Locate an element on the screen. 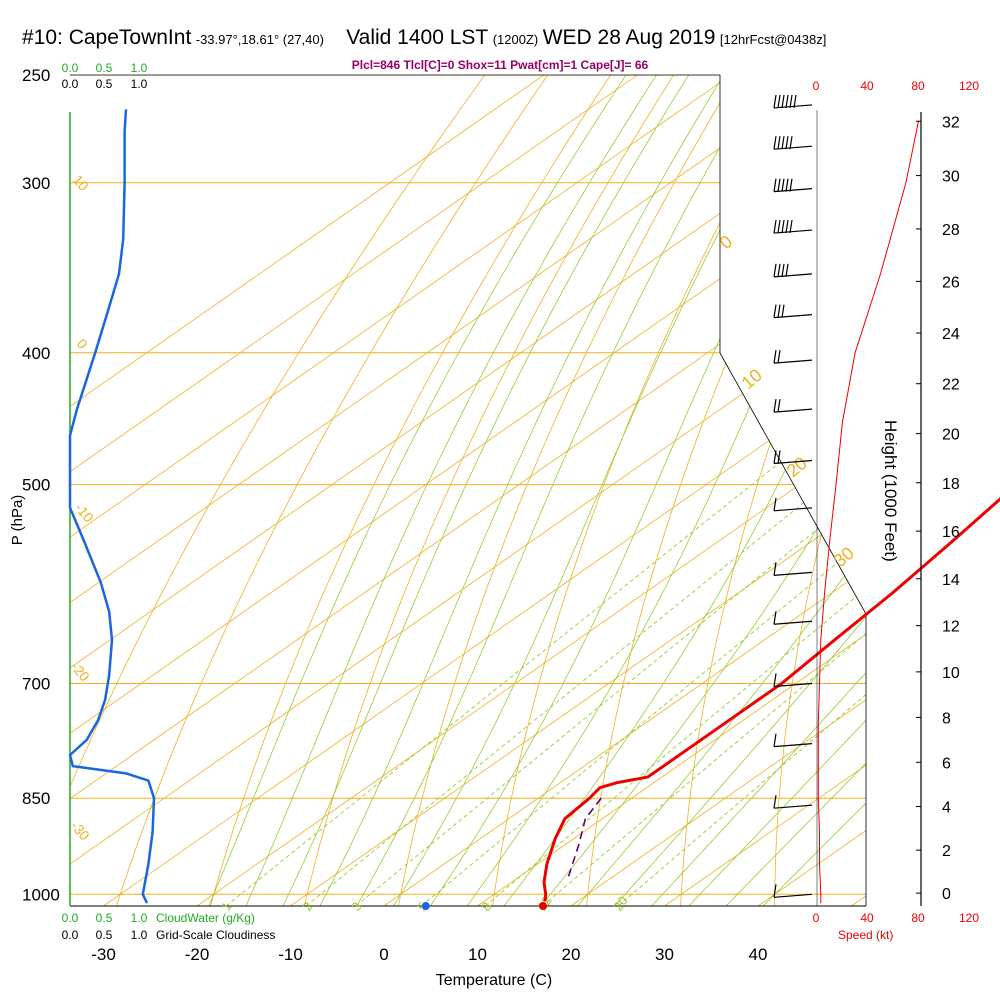  surface-dewpoint-dot is located at coordinates (425, 906).